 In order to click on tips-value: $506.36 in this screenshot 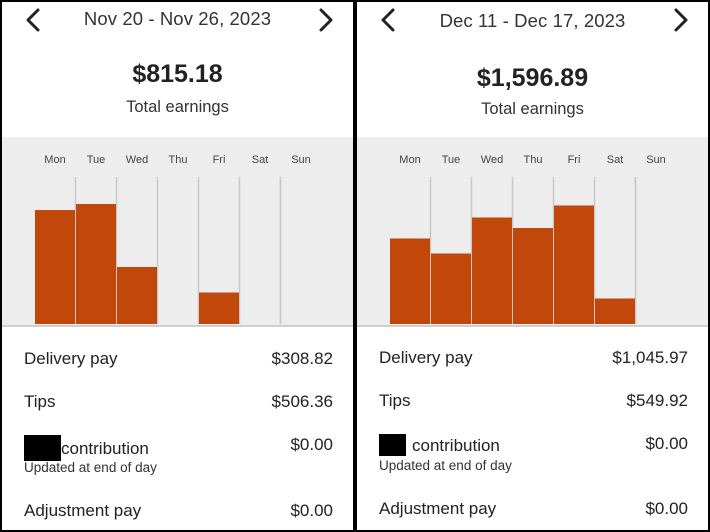, I will do `click(302, 401)`.